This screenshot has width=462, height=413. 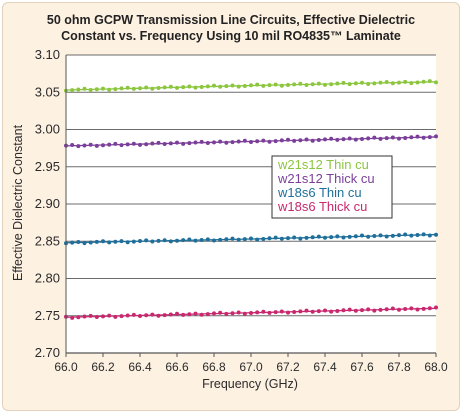 I want to click on x-tick-label: 67.8, so click(x=399, y=367).